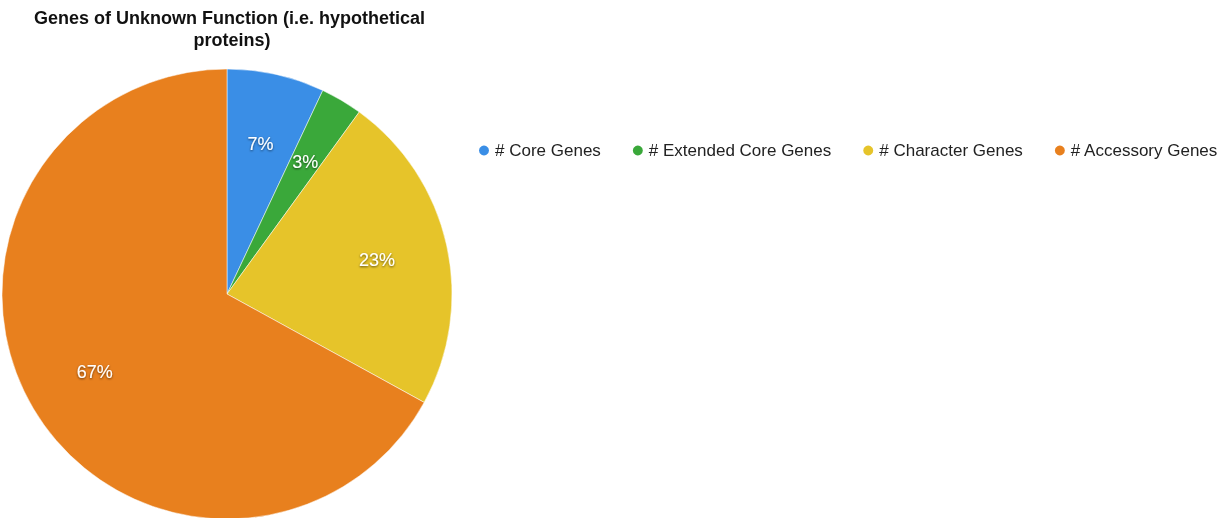 The height and width of the screenshot is (518, 1226). Describe the element at coordinates (260, 144) in the screenshot. I see `data-label: 7%` at that location.